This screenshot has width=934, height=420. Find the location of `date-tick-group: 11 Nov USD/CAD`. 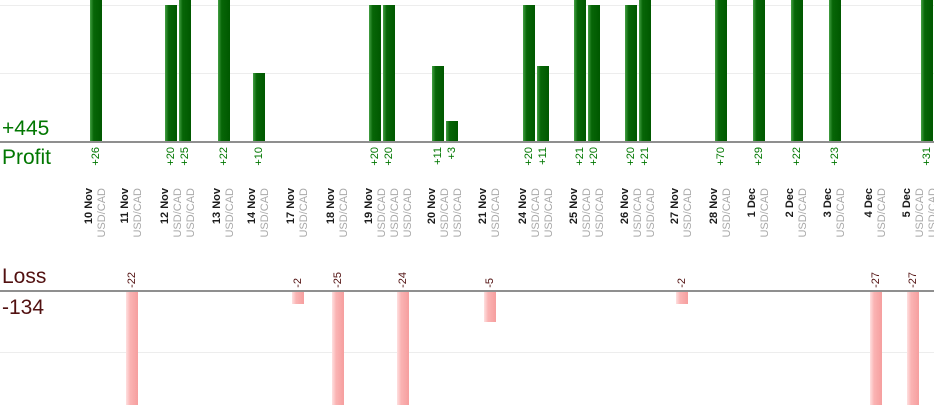

date-tick-group: 11 Nov USD/CAD is located at coordinates (132, 213).